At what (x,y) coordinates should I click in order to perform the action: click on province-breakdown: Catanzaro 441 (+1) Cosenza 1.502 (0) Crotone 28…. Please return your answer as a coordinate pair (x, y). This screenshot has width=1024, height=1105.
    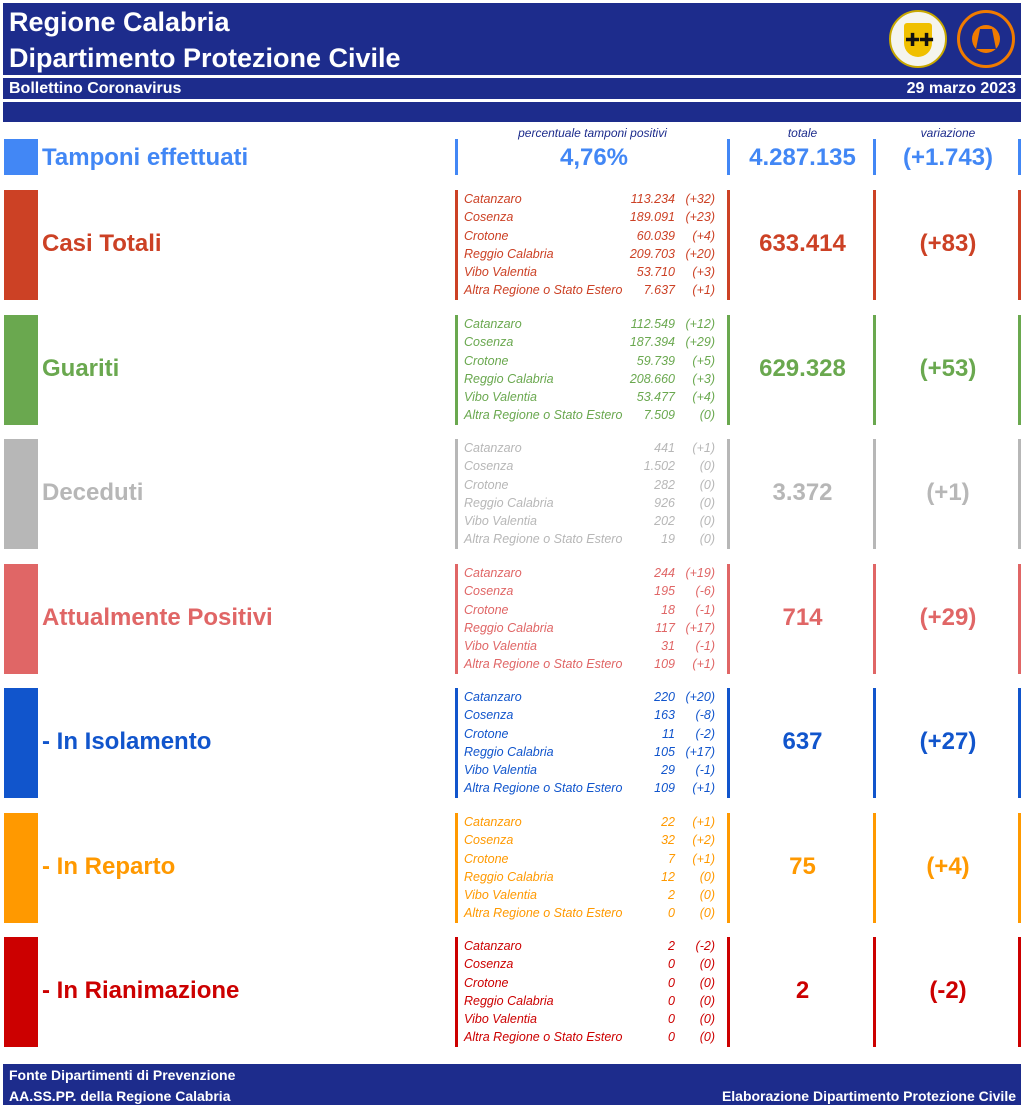
    Looking at the image, I should click on (592, 494).